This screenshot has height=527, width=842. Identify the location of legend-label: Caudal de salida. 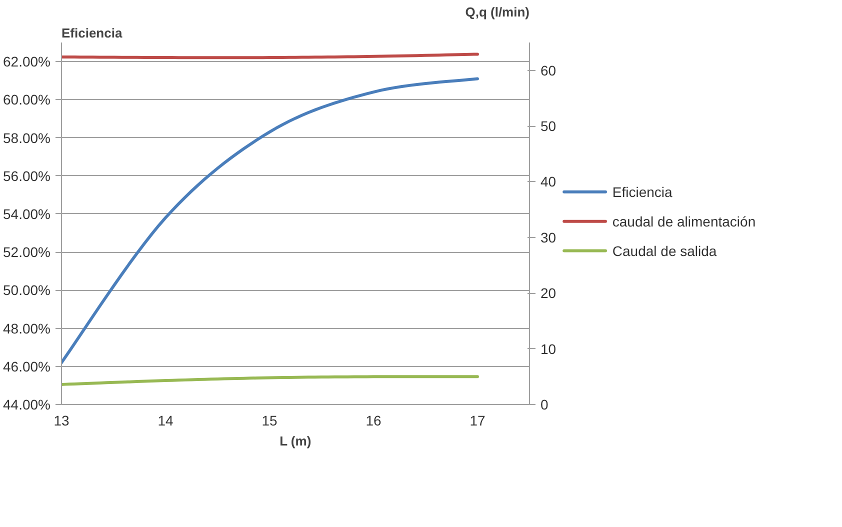
(664, 250).